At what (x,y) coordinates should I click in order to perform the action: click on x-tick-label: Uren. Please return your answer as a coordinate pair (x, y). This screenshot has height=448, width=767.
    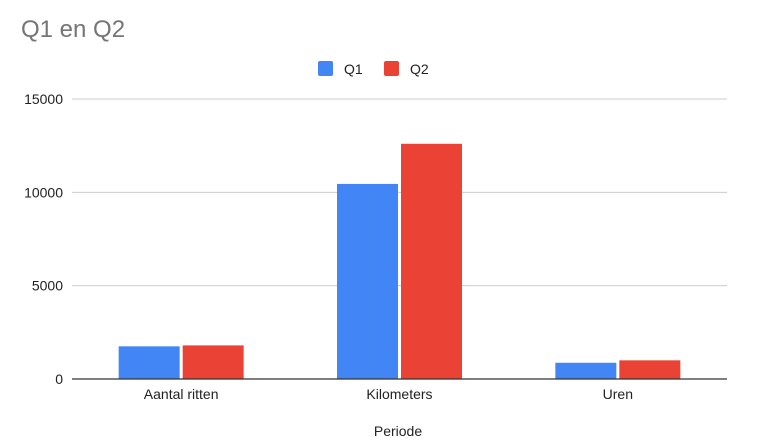
    Looking at the image, I should click on (618, 394).